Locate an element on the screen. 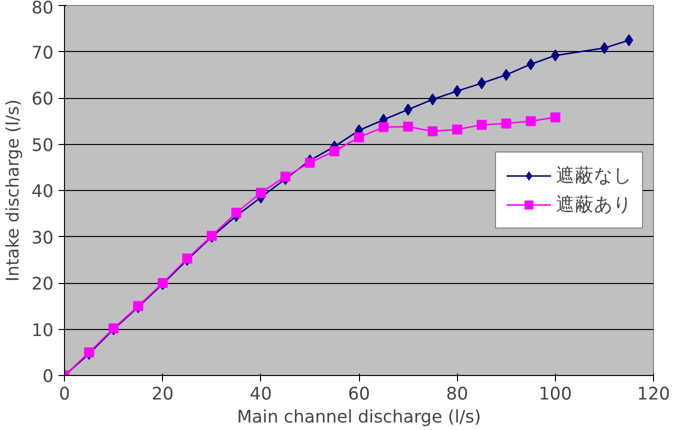 The image size is (683, 430). y-tick-label: 20 is located at coordinates (42, 284).